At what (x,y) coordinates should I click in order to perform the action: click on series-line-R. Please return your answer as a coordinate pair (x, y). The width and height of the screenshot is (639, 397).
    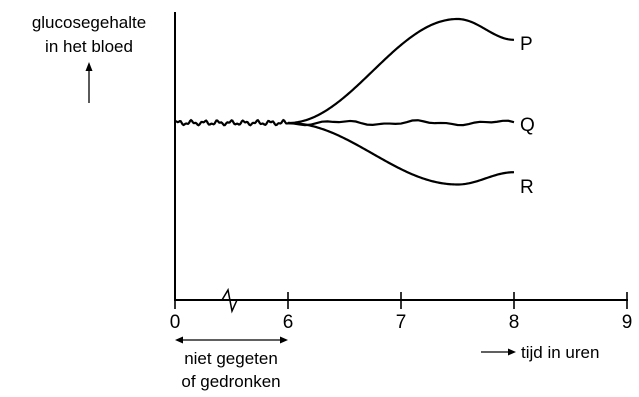
    Looking at the image, I should click on (401, 153).